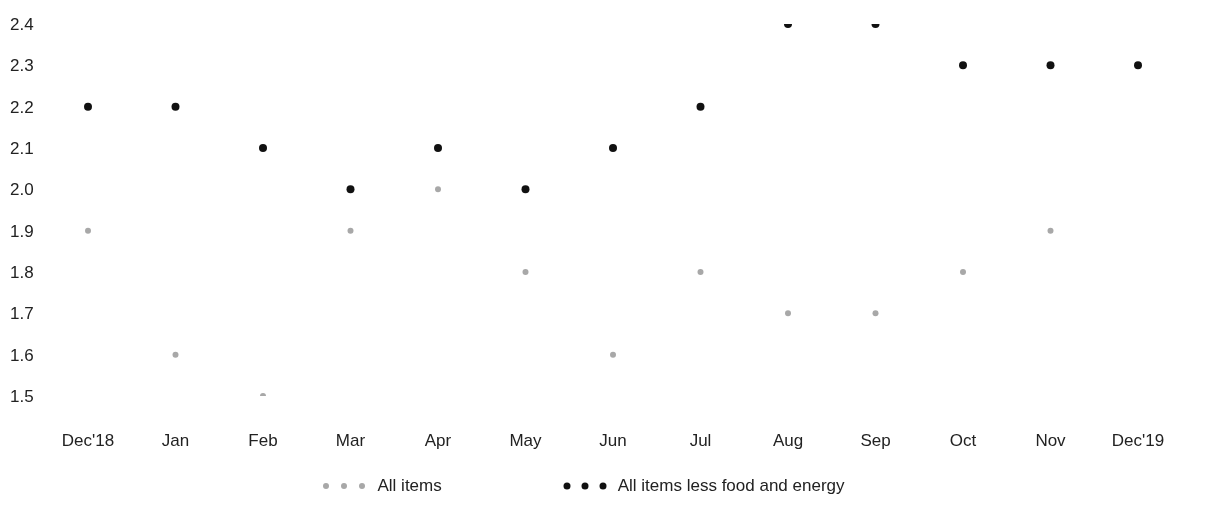 The width and height of the screenshot is (1214, 514). What do you see at coordinates (613, 441) in the screenshot?
I see `x-tick-label: Jun` at bounding box center [613, 441].